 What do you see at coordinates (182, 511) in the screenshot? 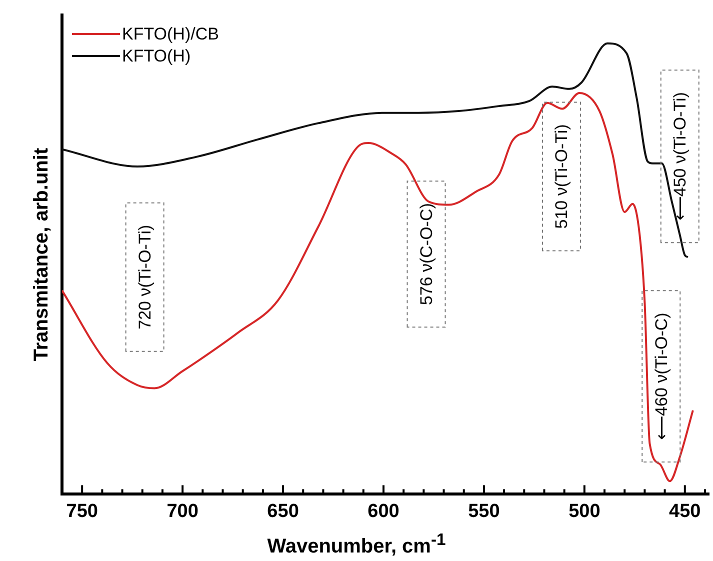
I see `x-tick-label: 700` at bounding box center [182, 511].